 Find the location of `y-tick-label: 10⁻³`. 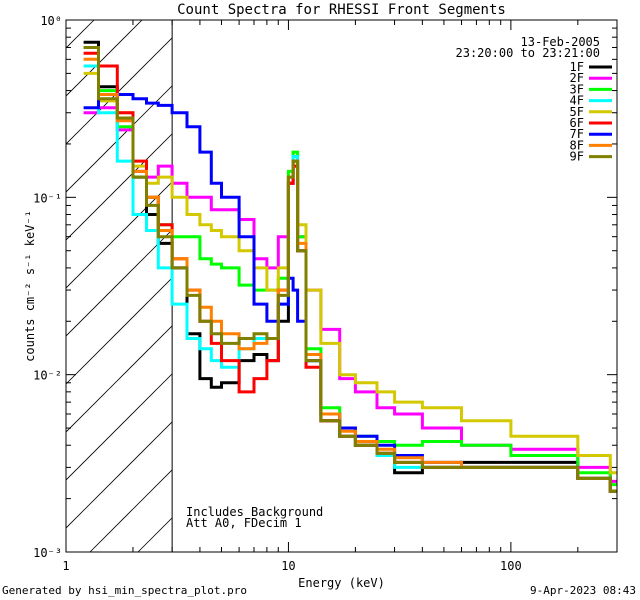

y-tick-label: 10⁻³ is located at coordinates (47, 553).